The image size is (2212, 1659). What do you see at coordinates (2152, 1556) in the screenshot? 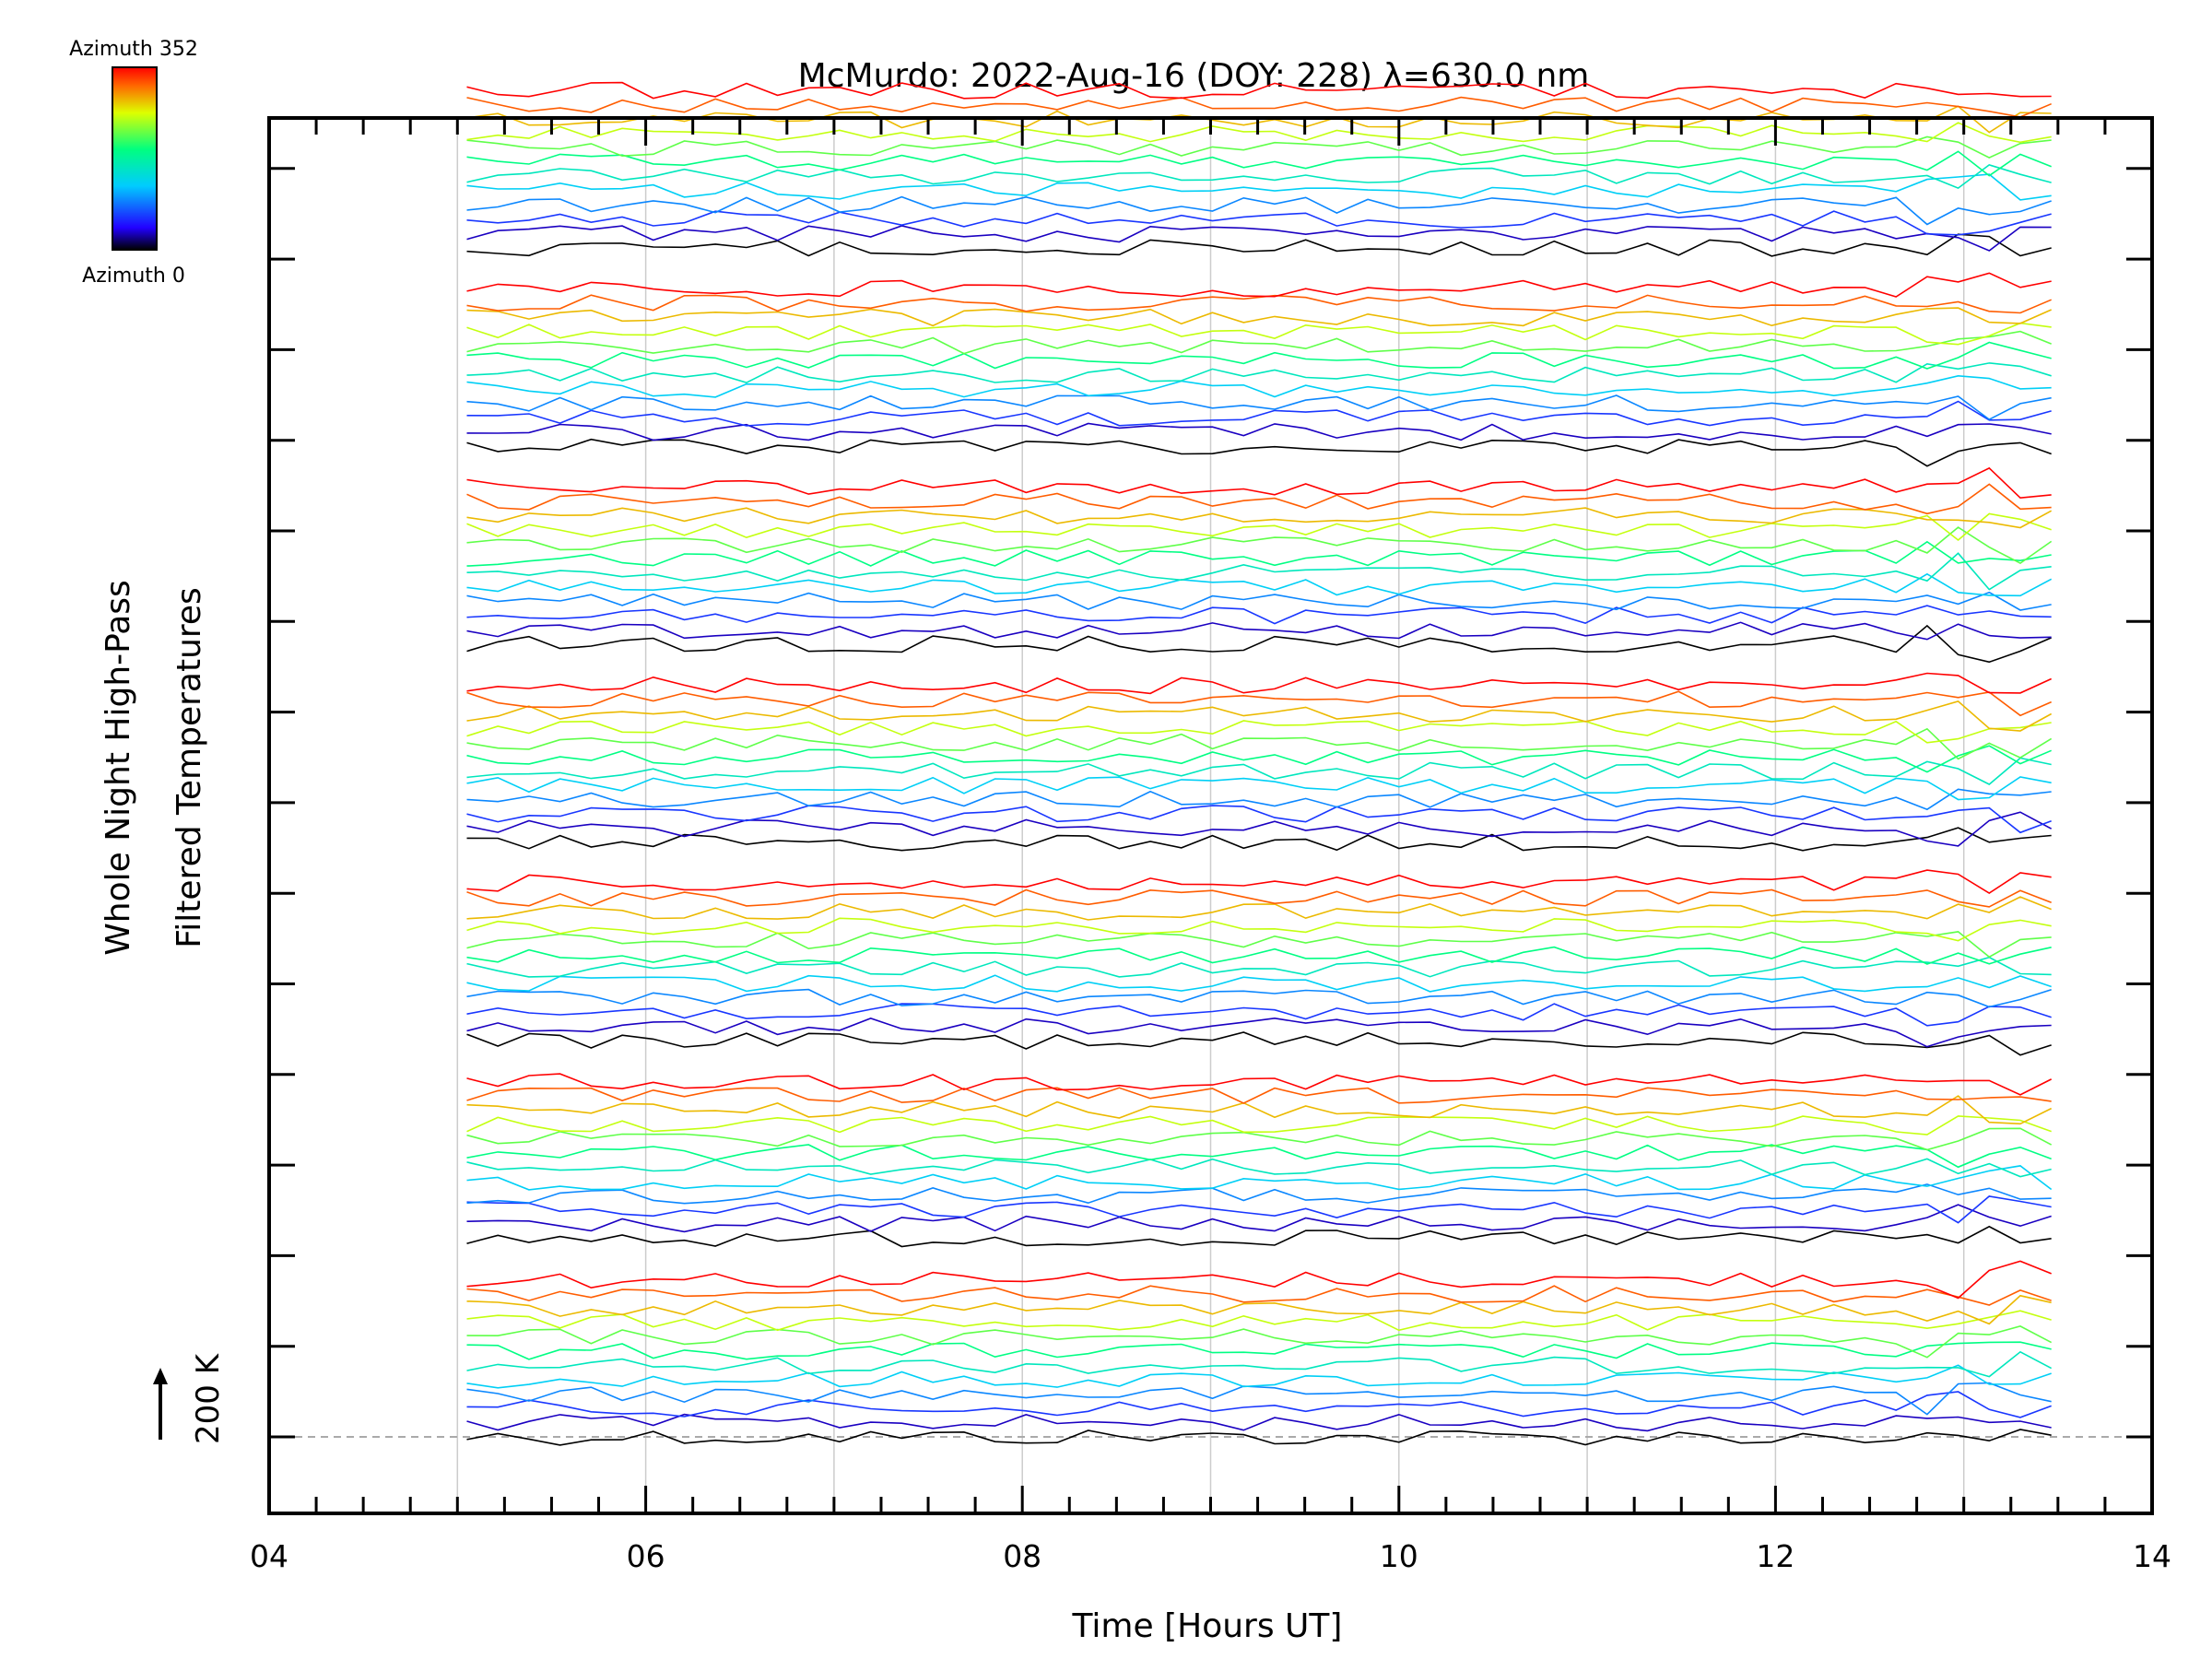
I see `x-tick-label: 14` at bounding box center [2152, 1556].